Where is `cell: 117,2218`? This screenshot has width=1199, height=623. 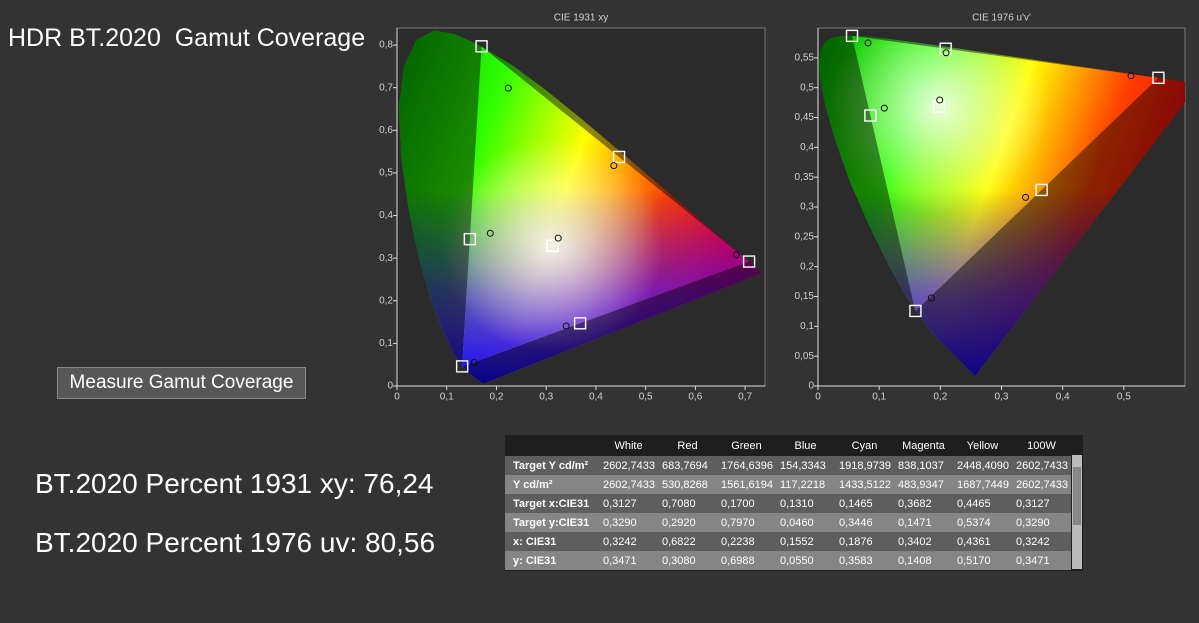
cell: 117,2218 is located at coordinates (805, 484).